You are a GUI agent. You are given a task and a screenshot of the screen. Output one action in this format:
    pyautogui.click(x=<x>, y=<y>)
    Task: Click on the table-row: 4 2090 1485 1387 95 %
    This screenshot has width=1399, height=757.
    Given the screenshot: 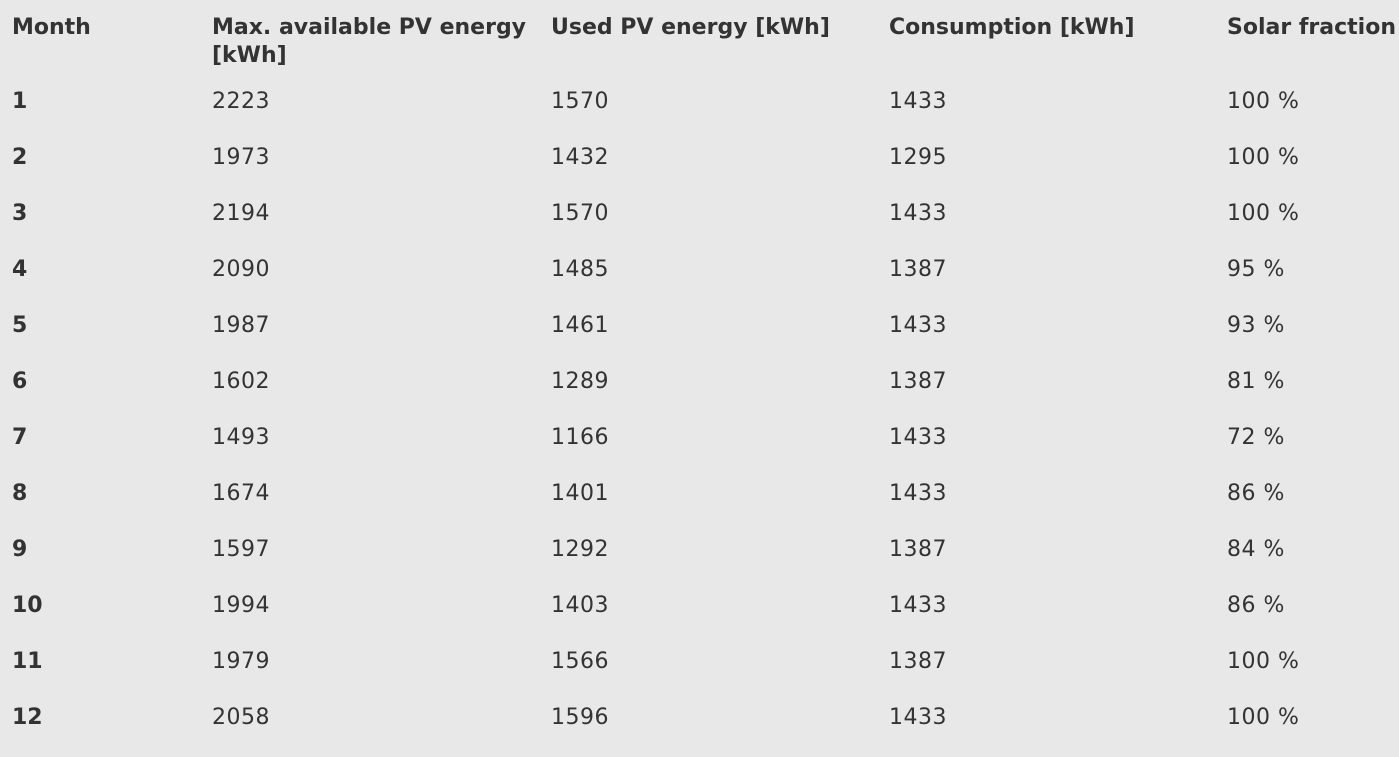 What is the action you would take?
    pyautogui.click(x=699, y=270)
    